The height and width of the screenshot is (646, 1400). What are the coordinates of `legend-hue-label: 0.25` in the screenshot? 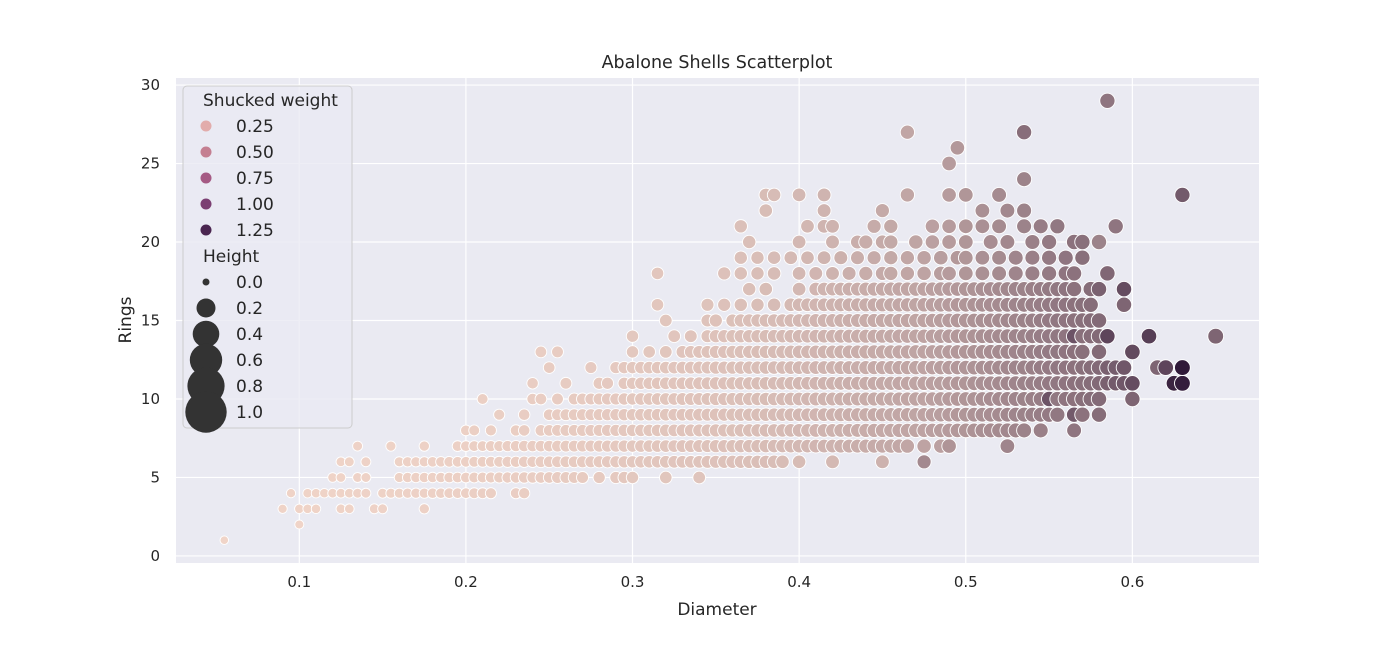 It's located at (255, 127).